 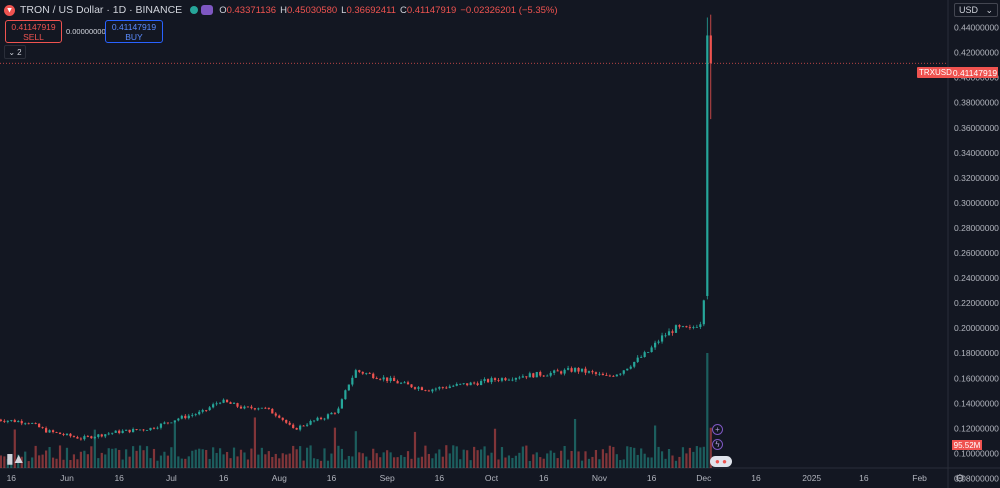 What do you see at coordinates (202, 10) in the screenshot?
I see `indicator-status` at bounding box center [202, 10].